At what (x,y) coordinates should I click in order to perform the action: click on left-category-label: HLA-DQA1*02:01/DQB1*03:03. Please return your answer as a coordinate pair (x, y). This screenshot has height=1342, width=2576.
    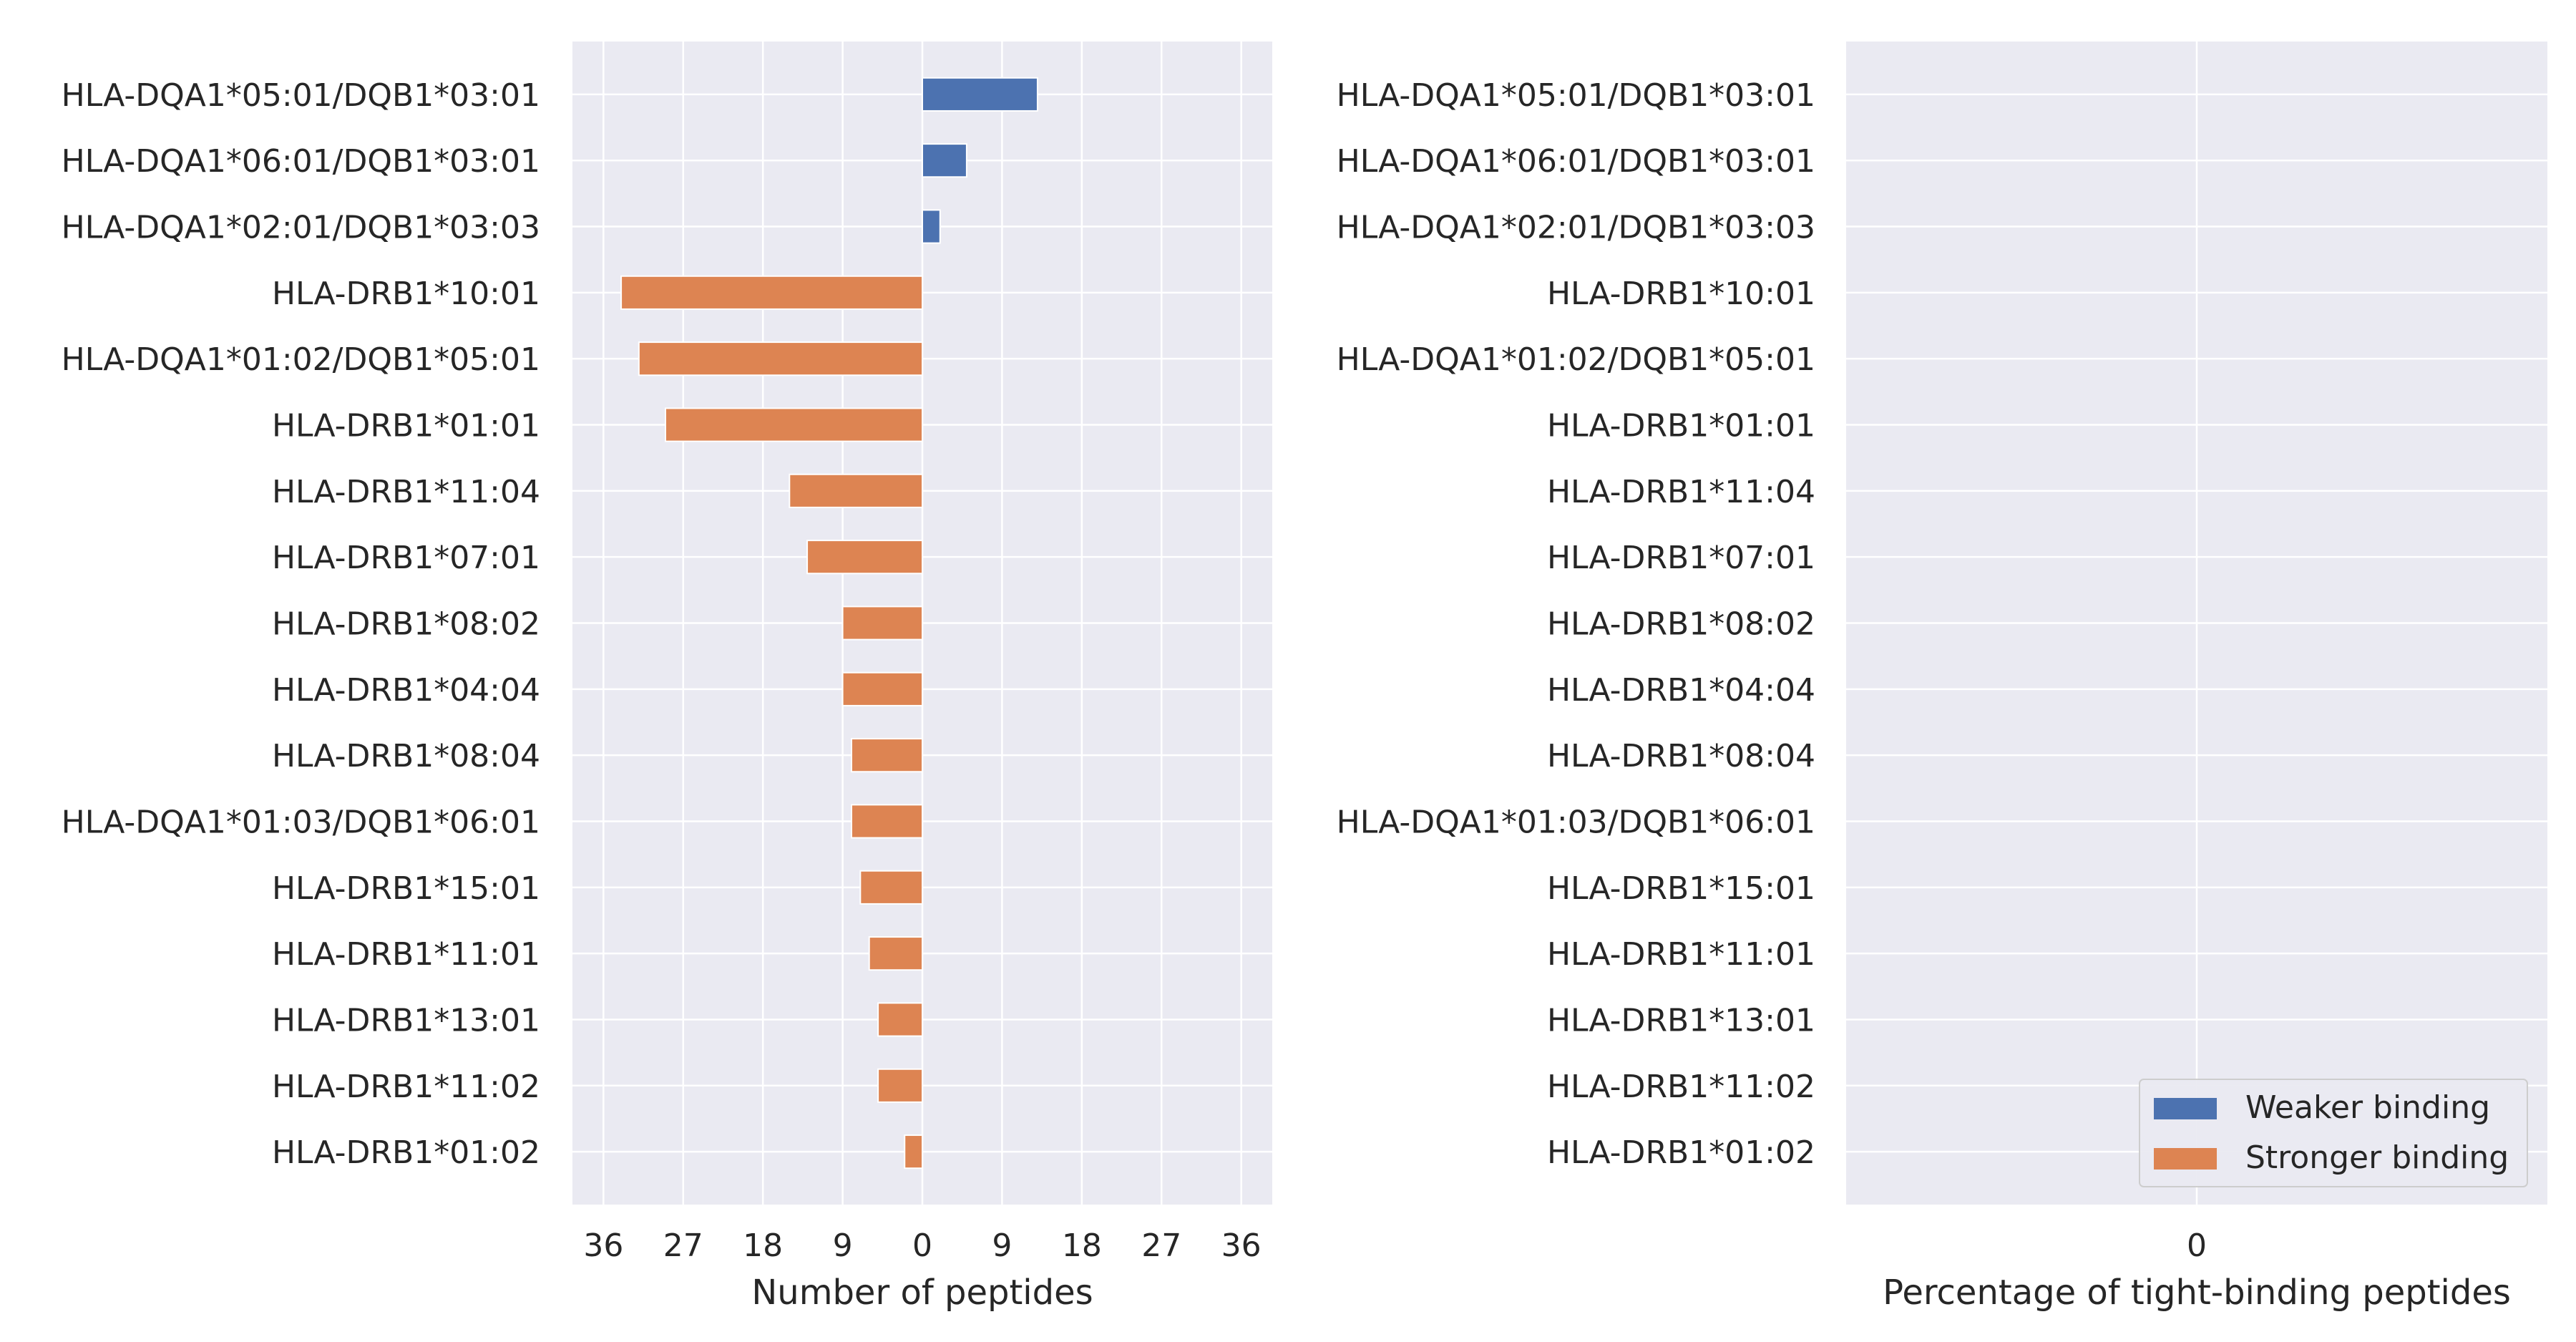
    Looking at the image, I should click on (301, 228).